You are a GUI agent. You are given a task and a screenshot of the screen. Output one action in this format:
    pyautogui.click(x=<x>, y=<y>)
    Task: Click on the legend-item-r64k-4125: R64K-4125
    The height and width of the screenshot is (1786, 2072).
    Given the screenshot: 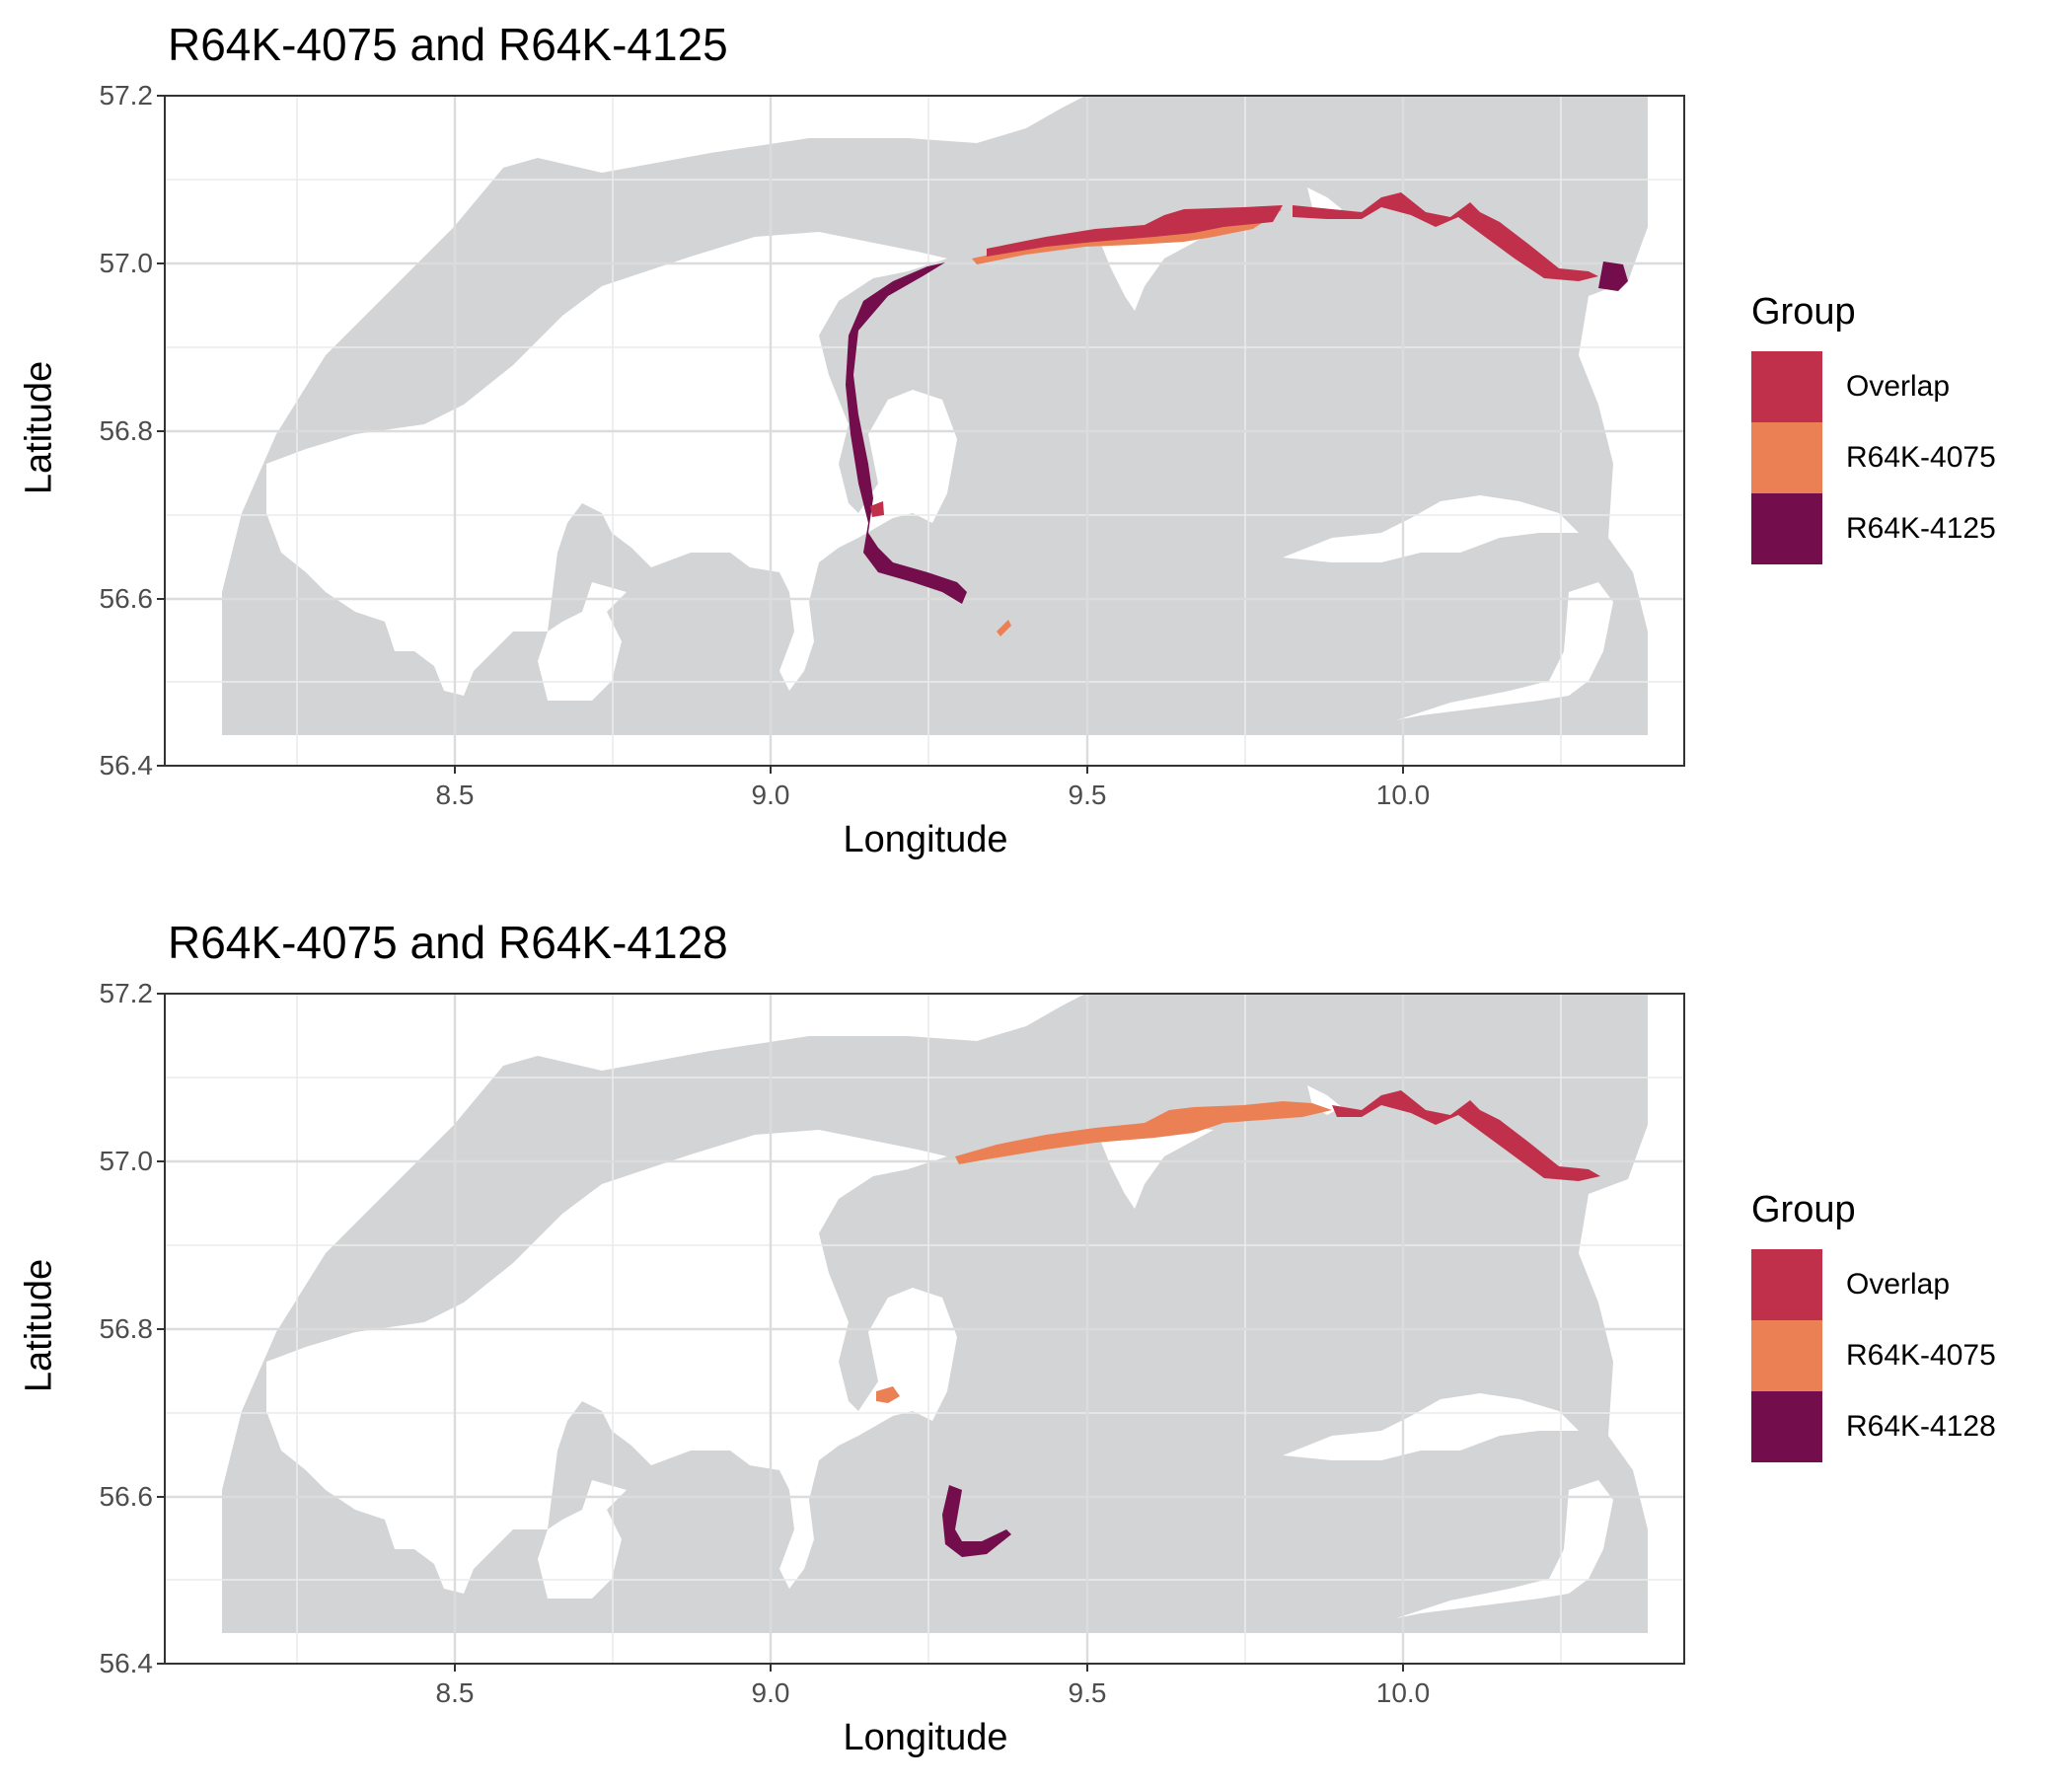 What is the action you would take?
    pyautogui.click(x=1874, y=528)
    